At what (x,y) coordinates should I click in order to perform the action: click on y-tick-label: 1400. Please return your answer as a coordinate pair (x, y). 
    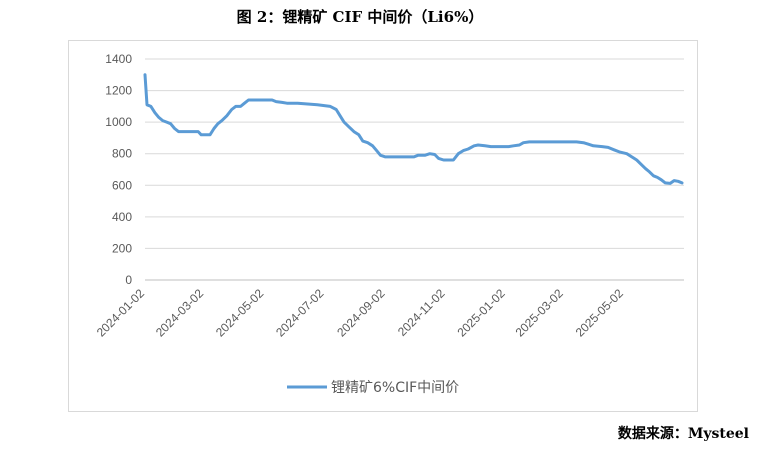
    Looking at the image, I should click on (118, 59).